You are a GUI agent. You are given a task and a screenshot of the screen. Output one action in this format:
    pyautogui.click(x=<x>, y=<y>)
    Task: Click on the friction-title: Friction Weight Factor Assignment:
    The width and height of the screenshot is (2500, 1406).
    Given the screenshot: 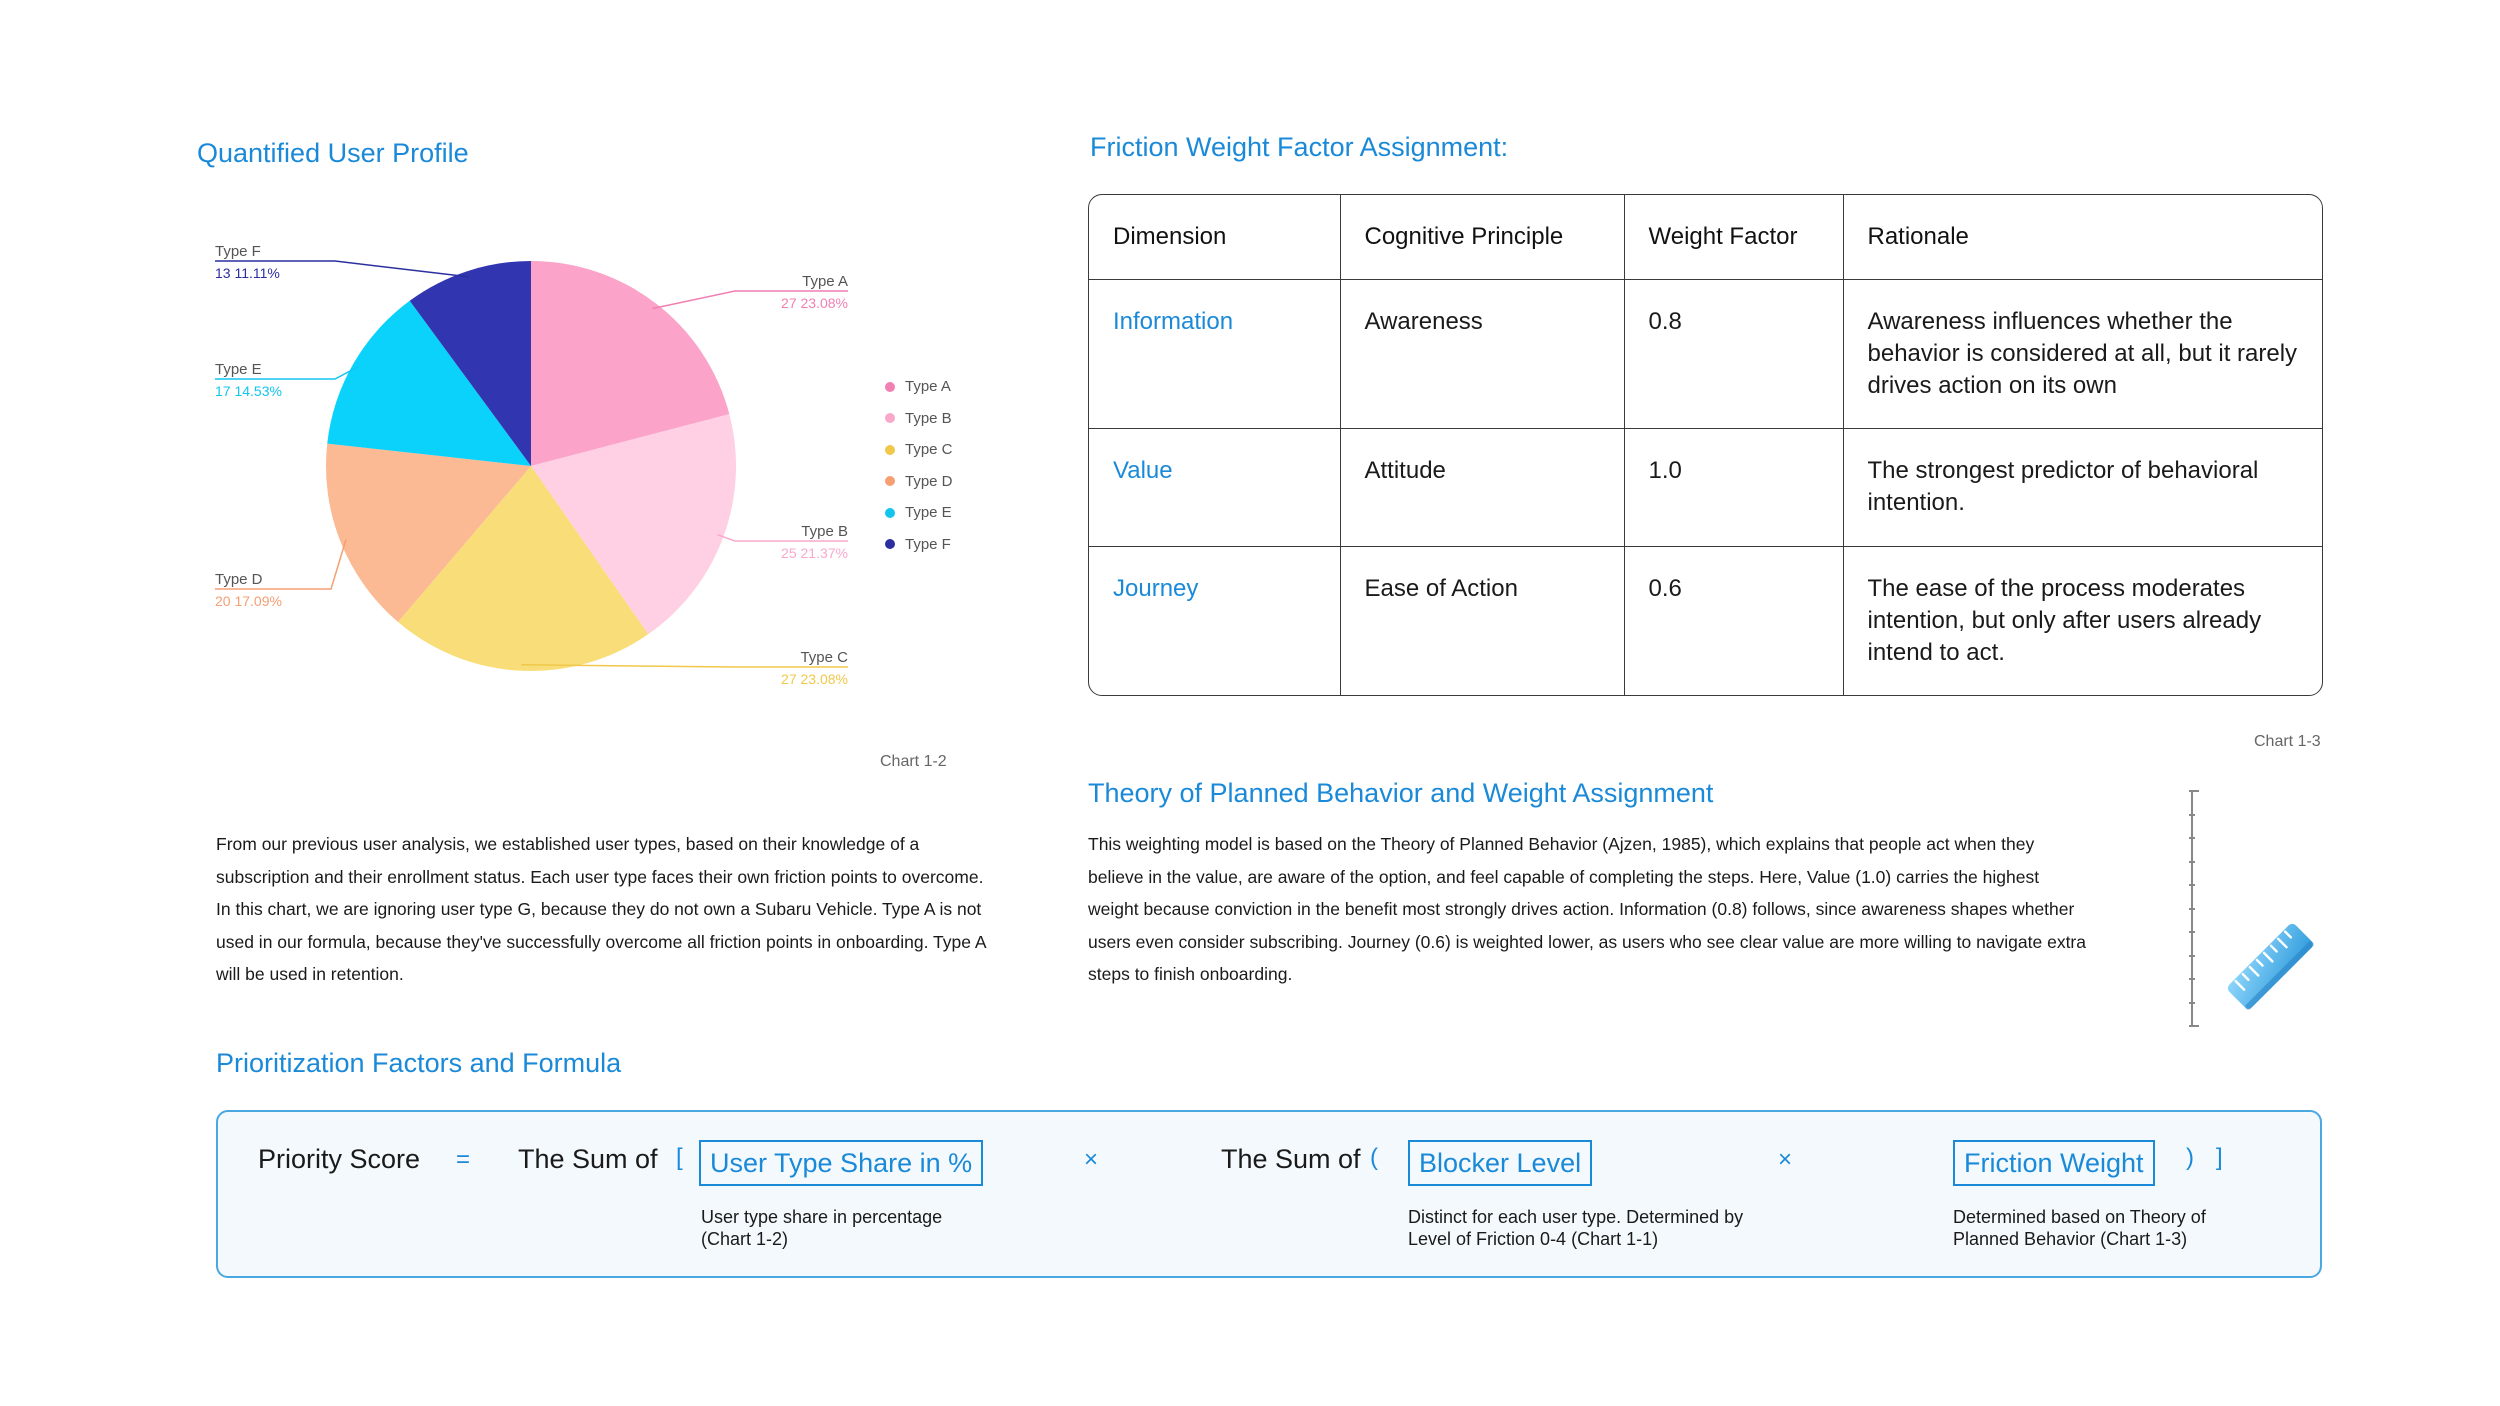 What is the action you would take?
    pyautogui.click(x=1299, y=147)
    